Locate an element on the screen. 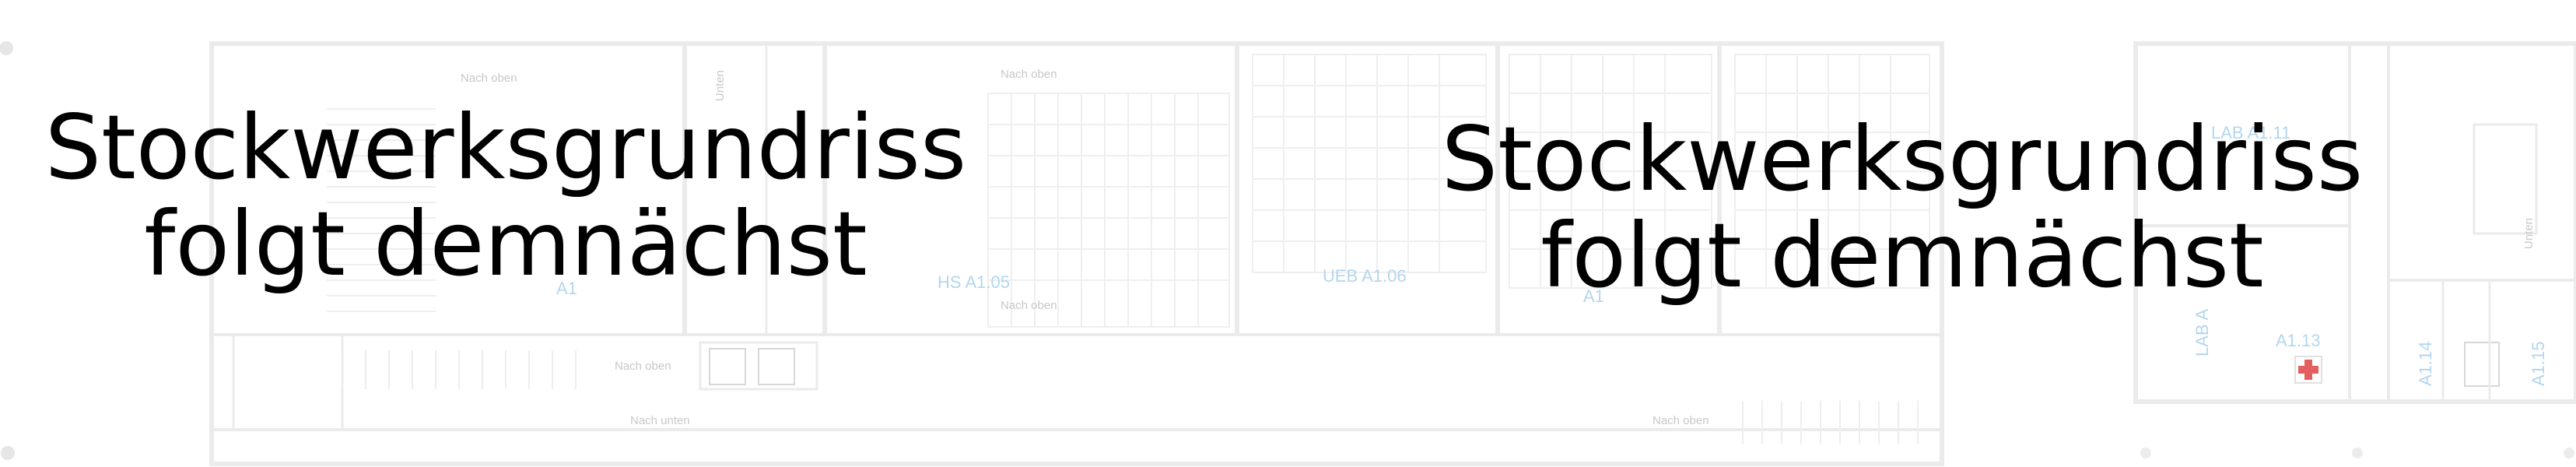 Image resolution: width=2576 pixels, height=467 pixels. room-label-lab-a111: LAB A1.11 is located at coordinates (2250, 132).